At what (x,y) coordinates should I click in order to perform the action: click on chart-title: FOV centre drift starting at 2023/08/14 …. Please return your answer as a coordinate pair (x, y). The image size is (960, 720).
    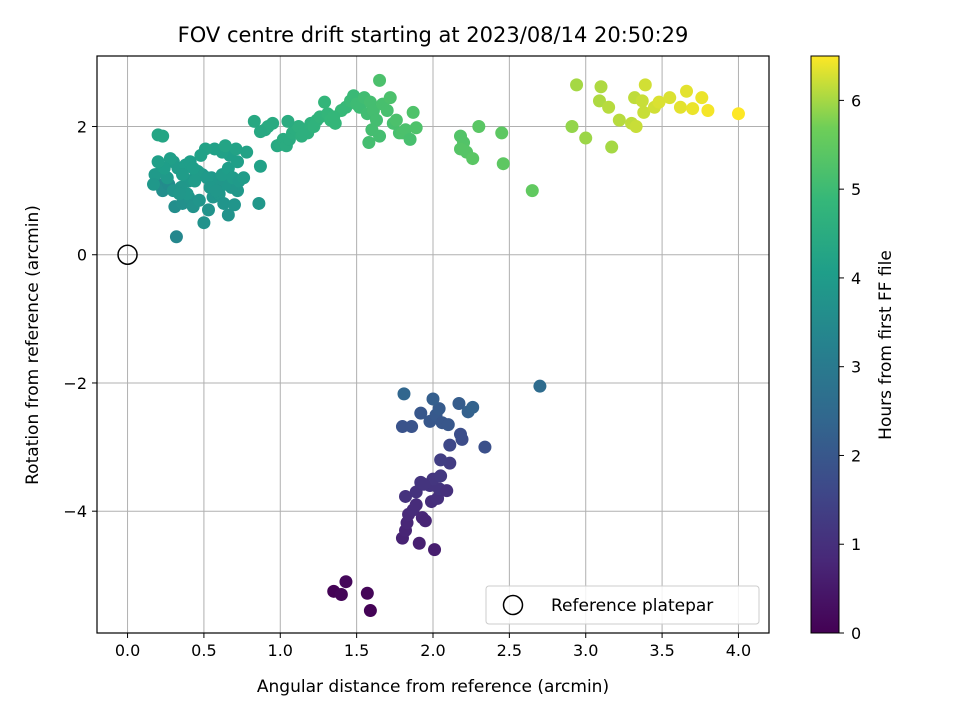
    Looking at the image, I should click on (433, 35).